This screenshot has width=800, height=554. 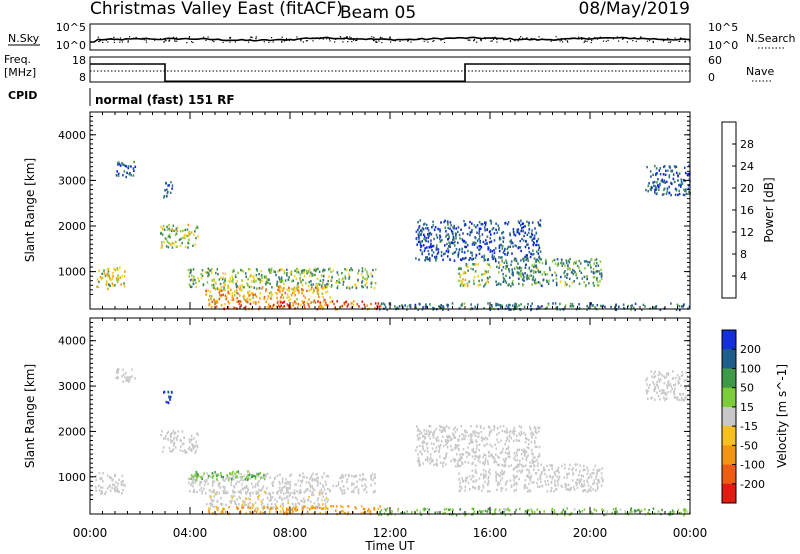 What do you see at coordinates (747, 388) in the screenshot?
I see `colorbar-tick-label: 50` at bounding box center [747, 388].